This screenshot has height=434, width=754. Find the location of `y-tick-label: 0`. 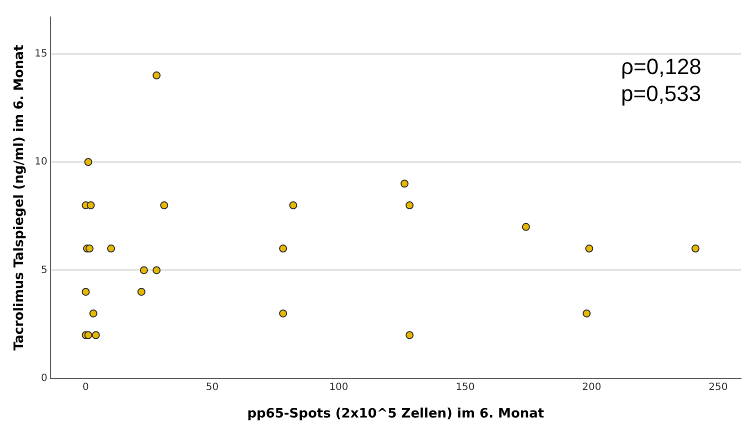

y-tick-label: 0 is located at coordinates (44, 378).